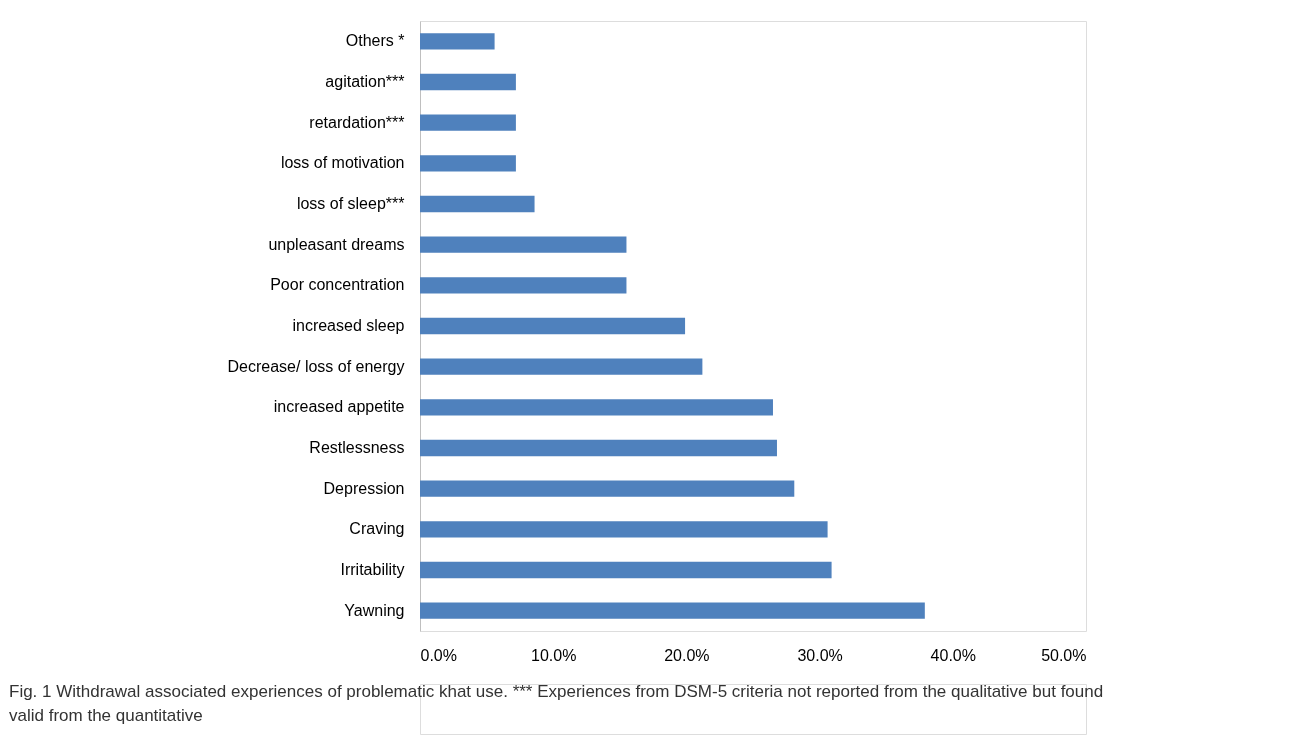  What do you see at coordinates (377, 529) in the screenshot?
I see `y-tick-label: Craving` at bounding box center [377, 529].